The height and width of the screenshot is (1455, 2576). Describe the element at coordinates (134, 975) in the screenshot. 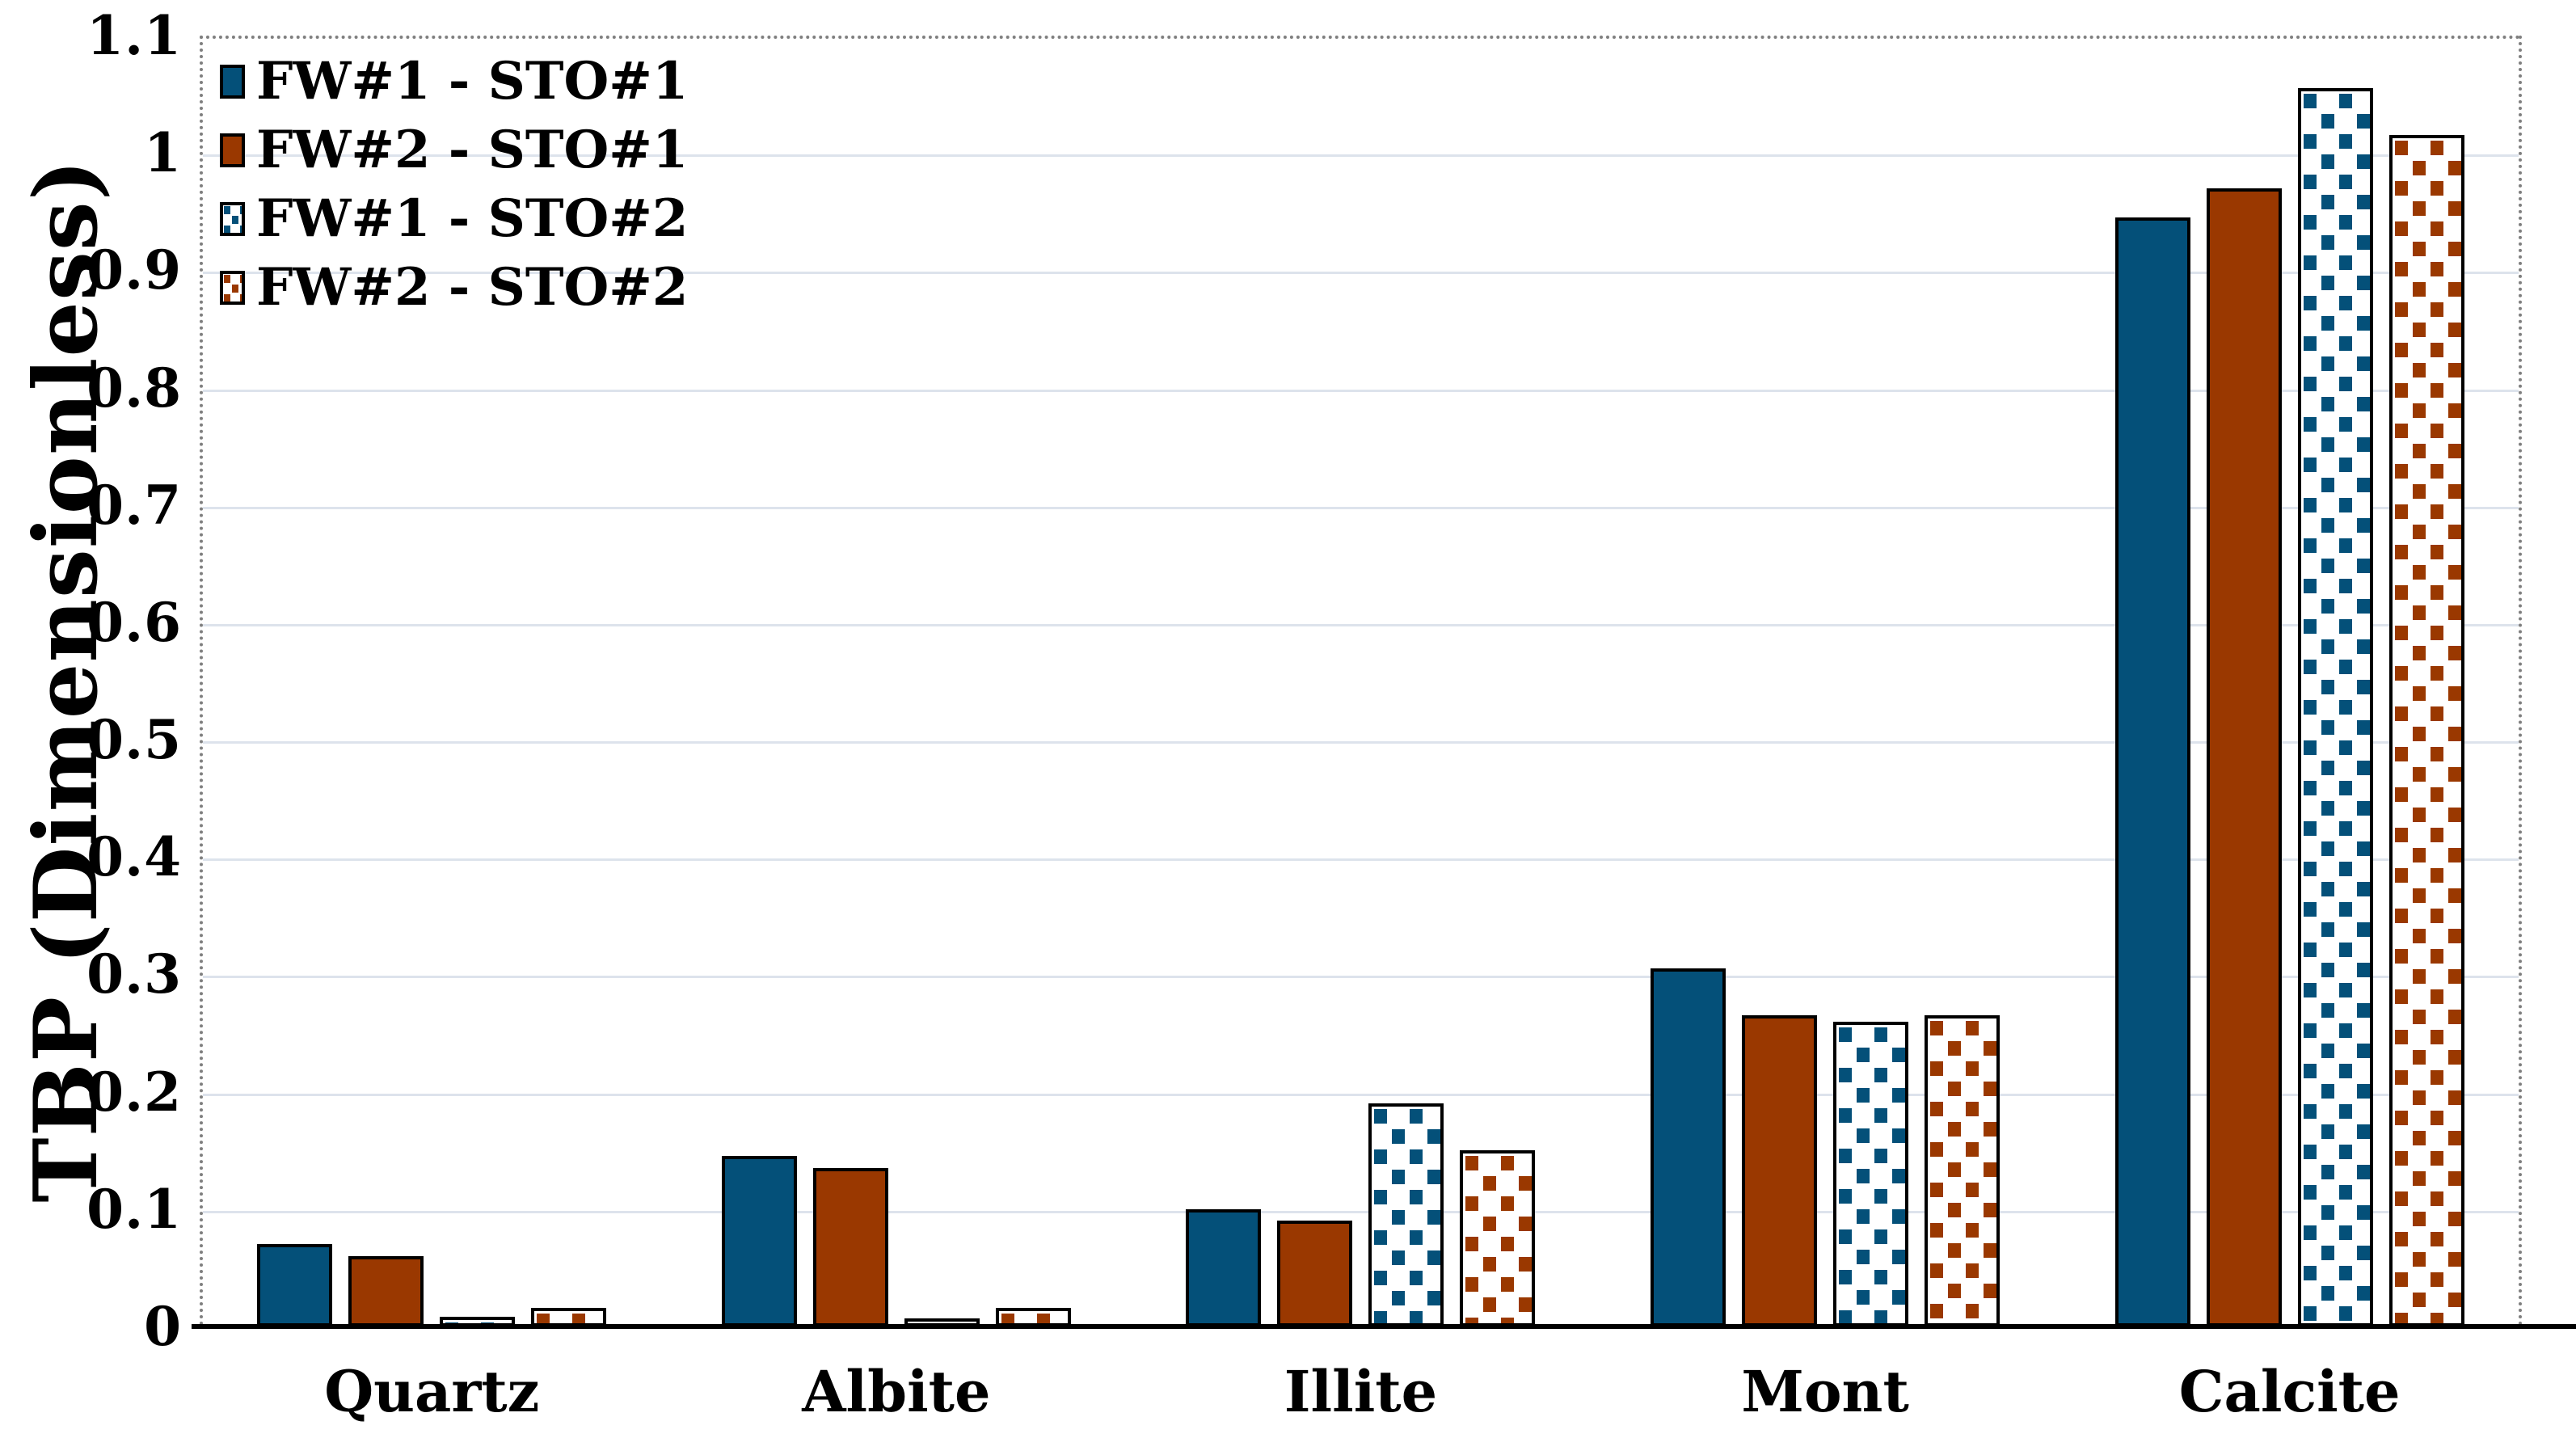

I see `y-tick-label: 0.3` at that location.